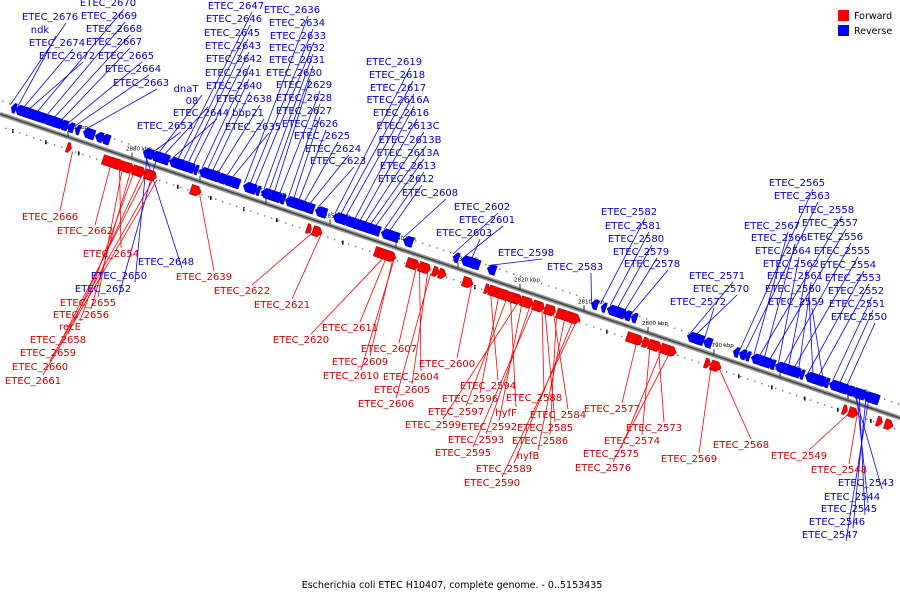 Image resolution: width=900 pixels, height=600 pixels. Describe the element at coordinates (575, 267) in the screenshot. I see `gene-label-reverse: ETEC_2583` at that location.